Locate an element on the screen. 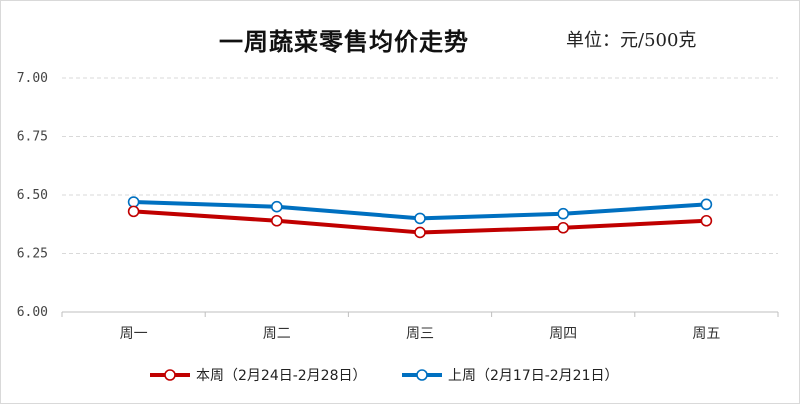  y-tick-label: 6.25 is located at coordinates (32, 254).